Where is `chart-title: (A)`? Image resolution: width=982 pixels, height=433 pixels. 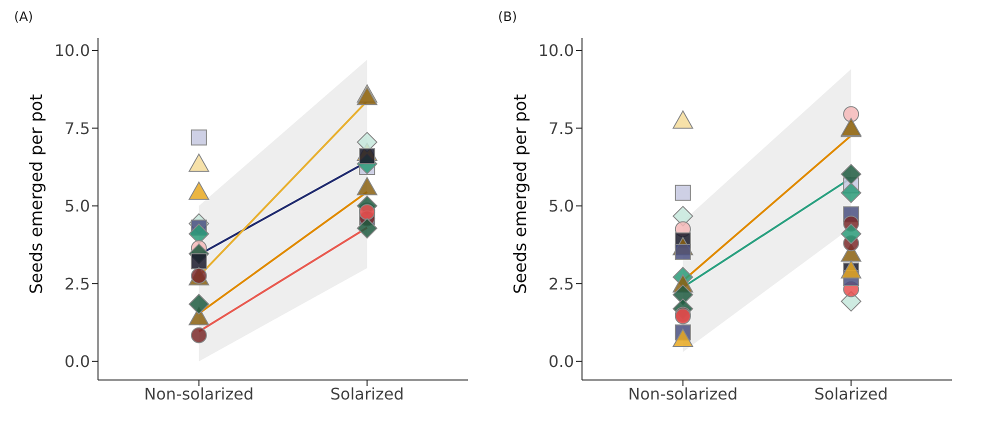
chart-title: (A) is located at coordinates (24, 17).